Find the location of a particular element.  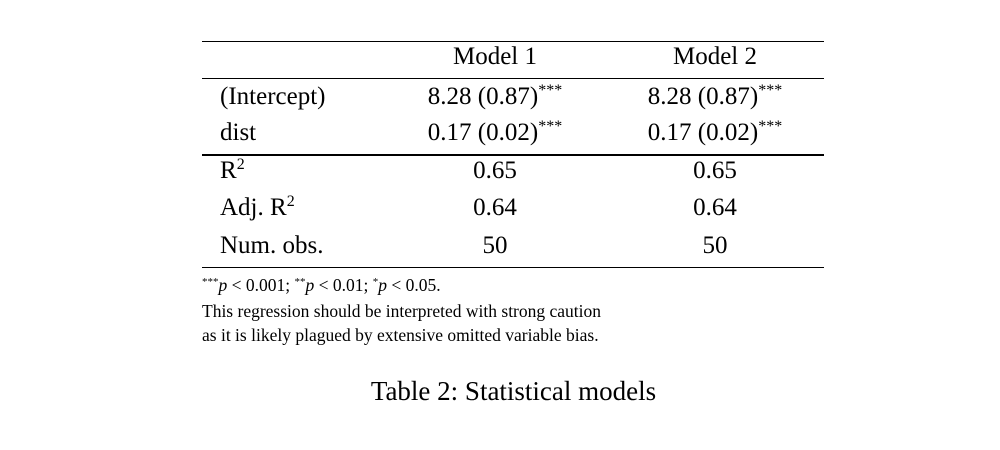

threshold: < 0.01; is located at coordinates (343, 285).